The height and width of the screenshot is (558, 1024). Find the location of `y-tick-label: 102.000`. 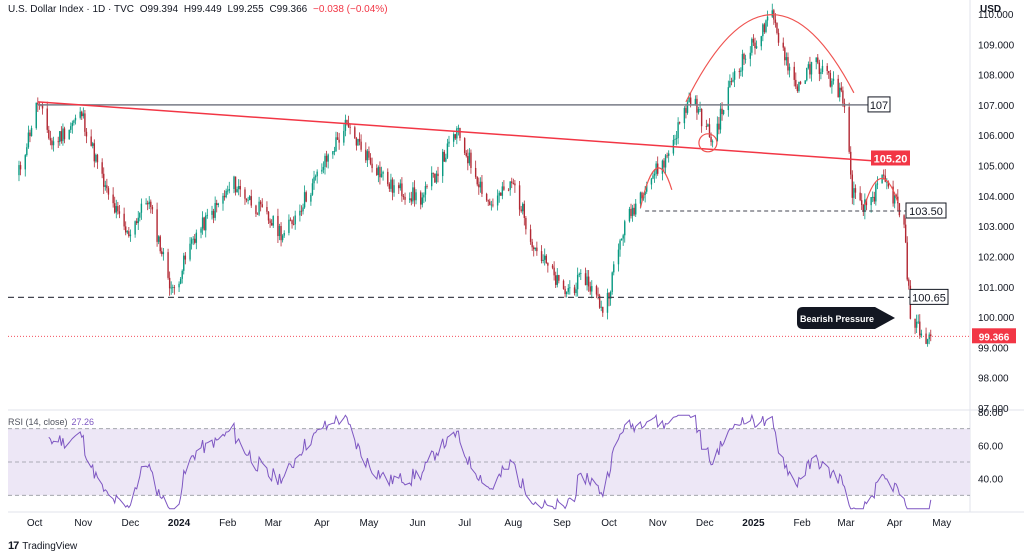

y-tick-label: 102.000 is located at coordinates (996, 257).